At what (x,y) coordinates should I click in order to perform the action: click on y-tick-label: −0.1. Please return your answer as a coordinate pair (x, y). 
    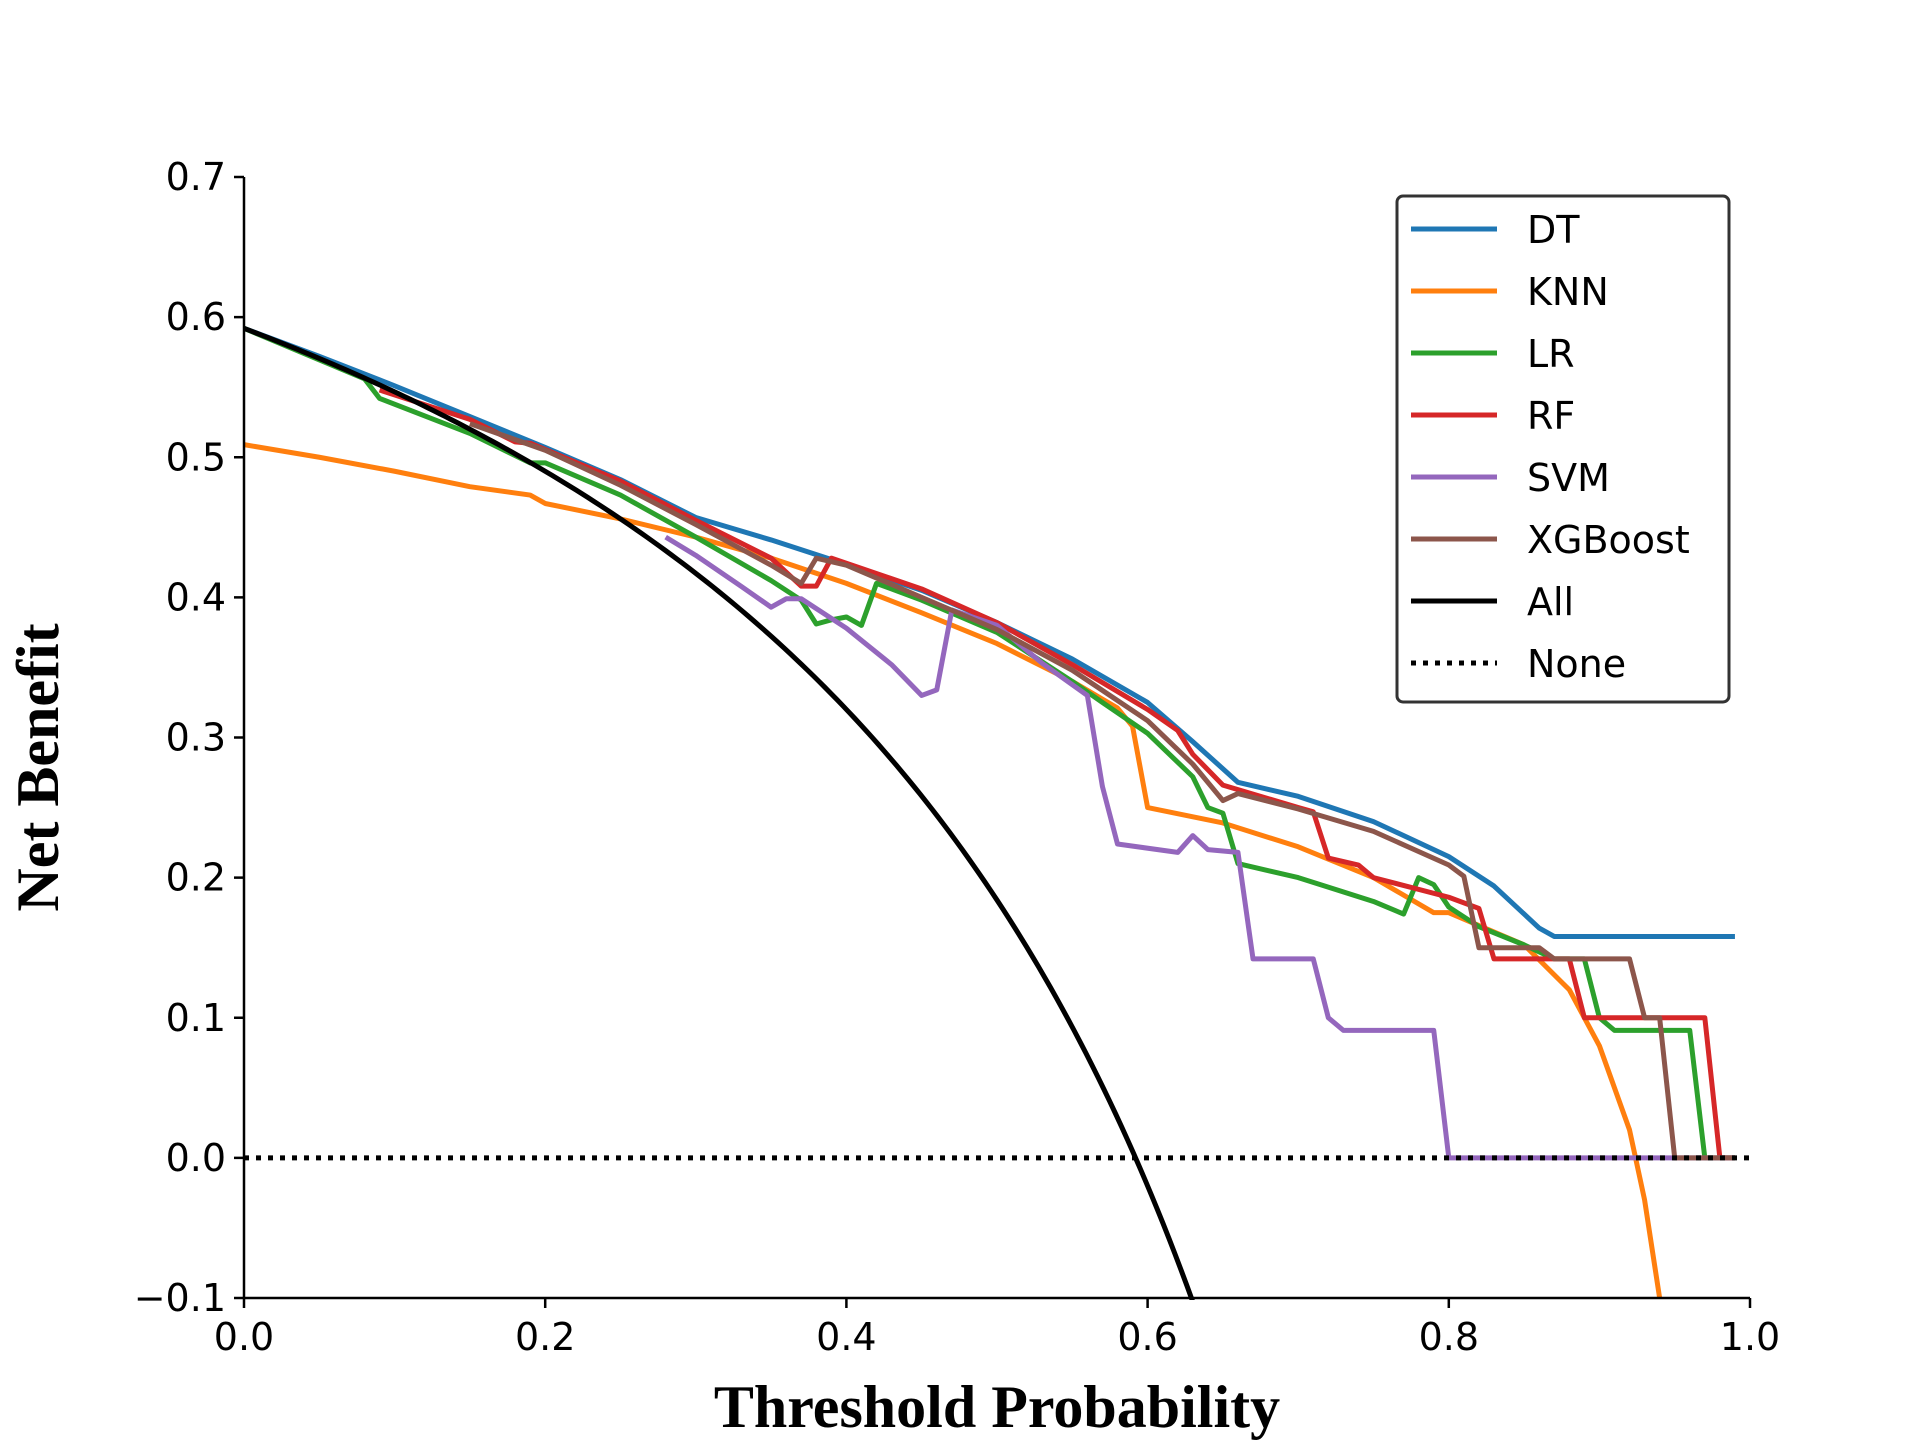
    Looking at the image, I should click on (180, 1298).